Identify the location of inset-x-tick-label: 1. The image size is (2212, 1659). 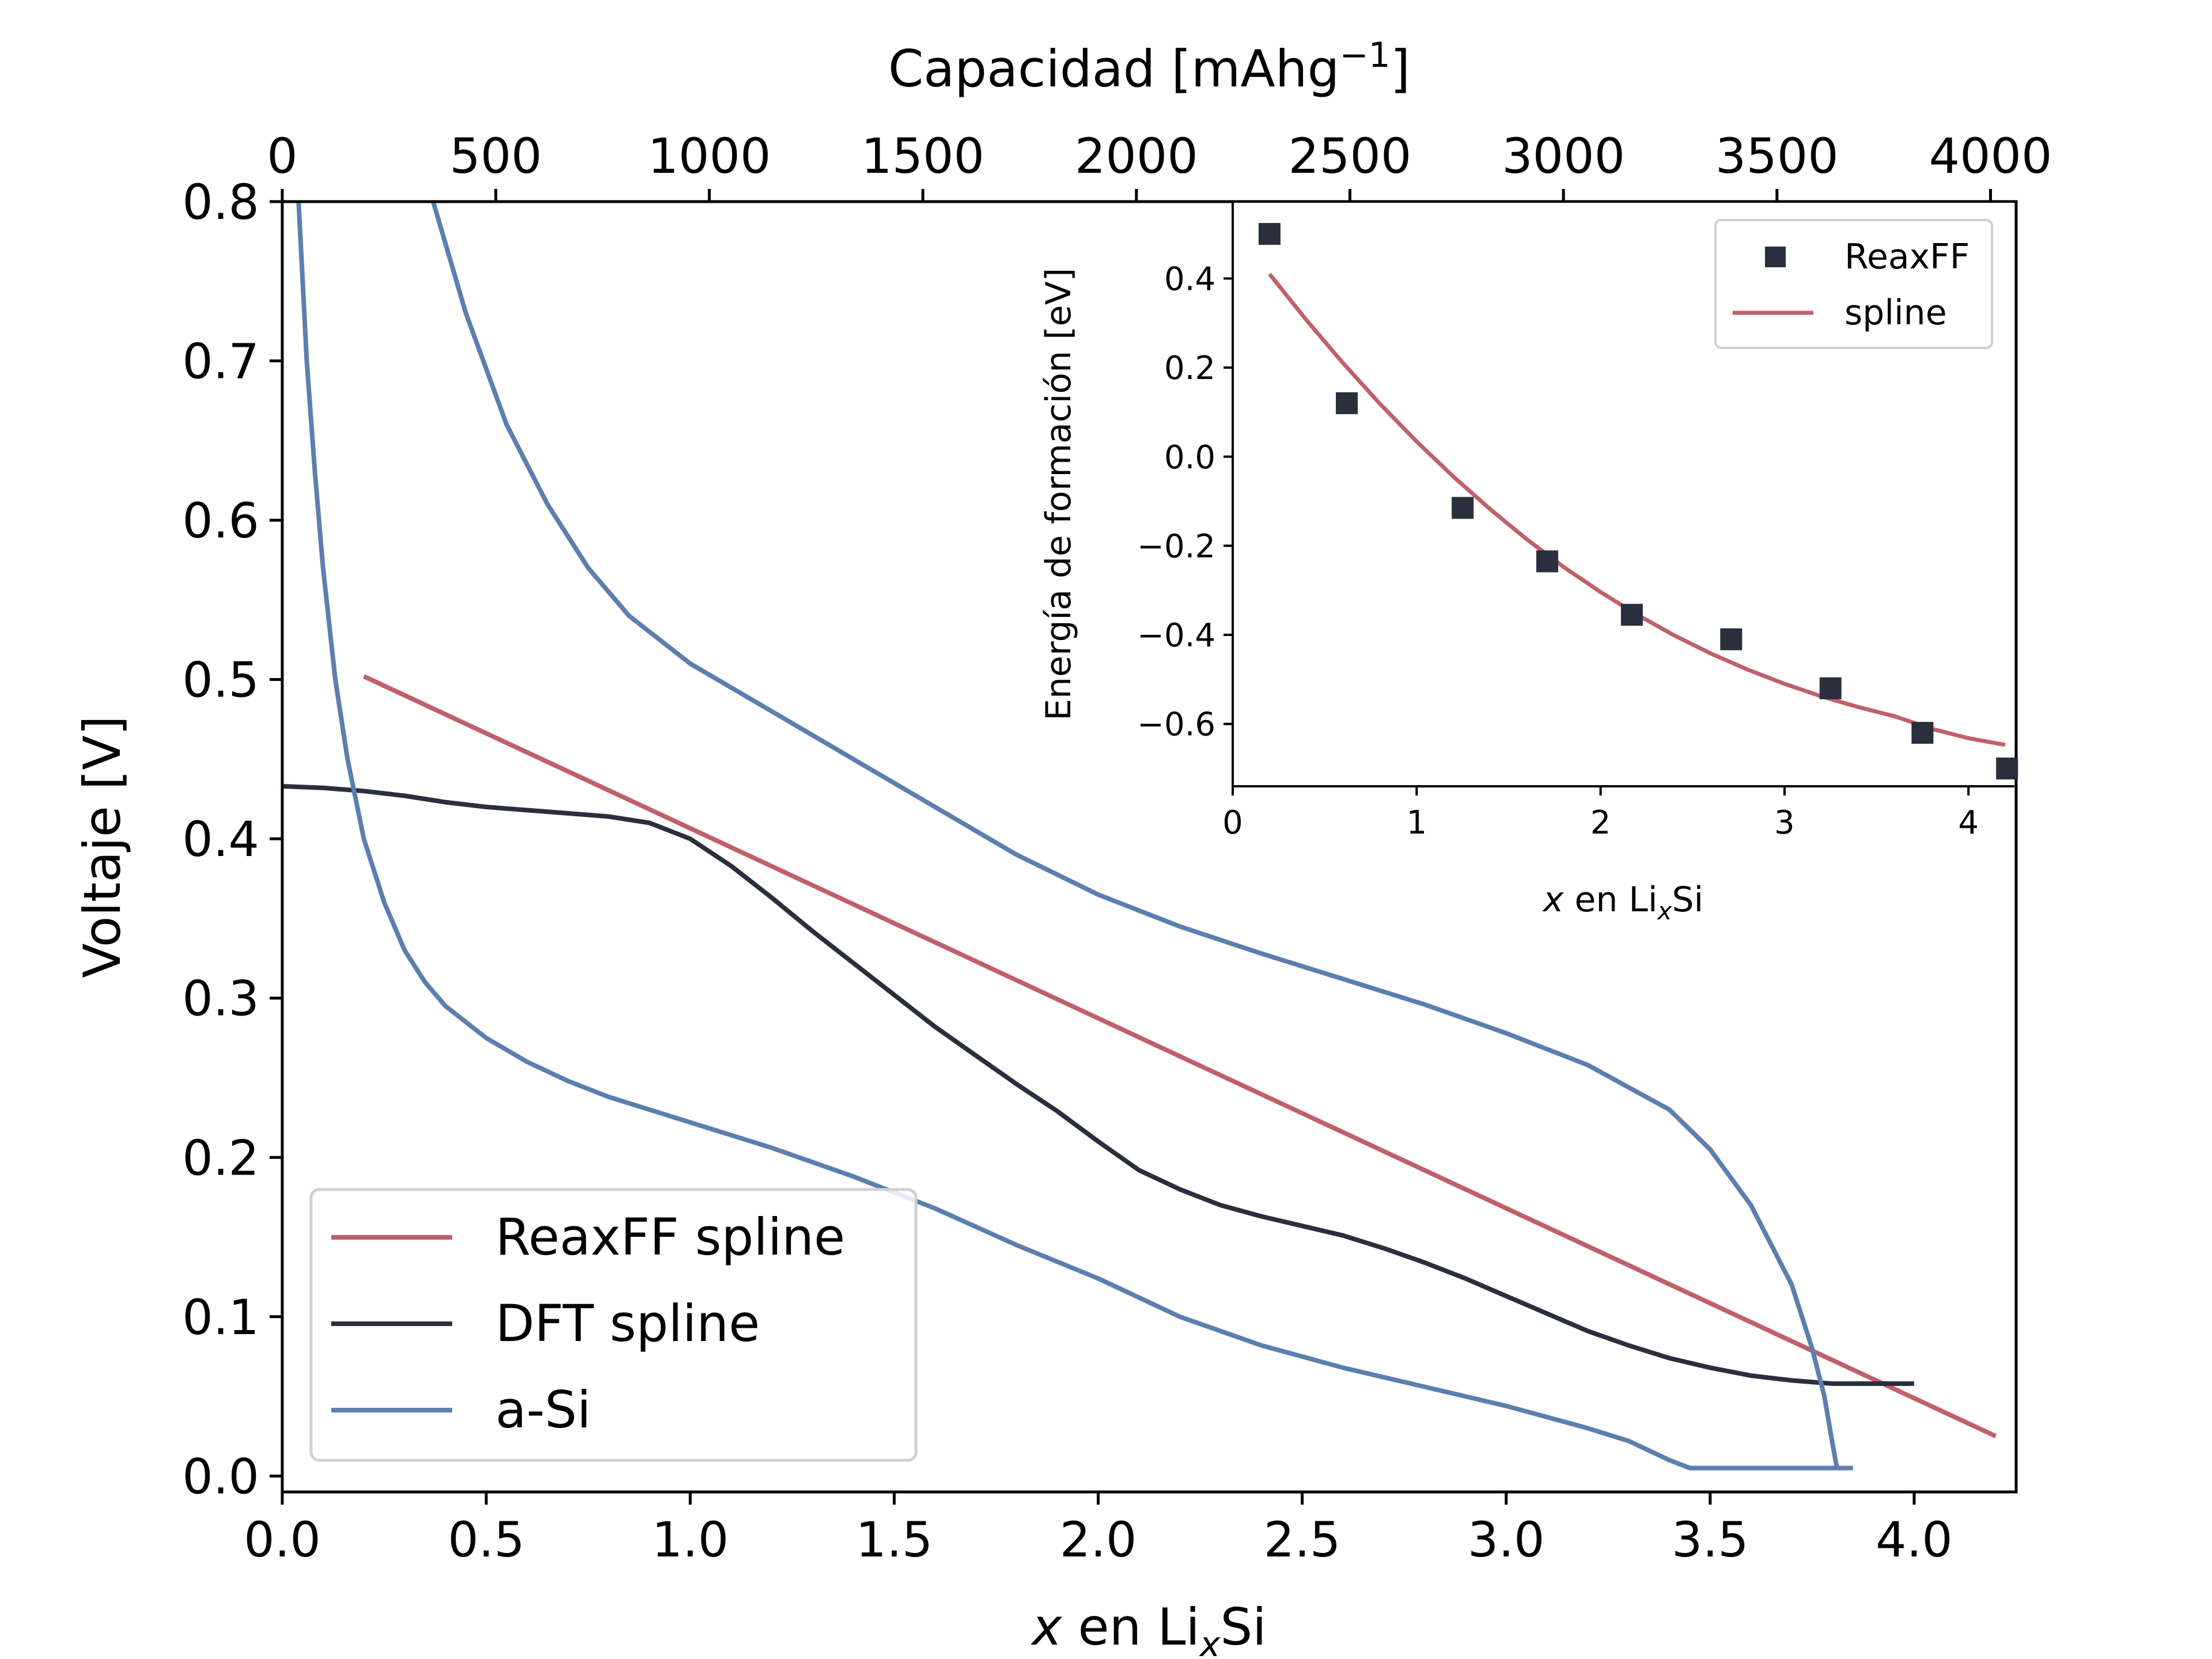
(1416, 823).